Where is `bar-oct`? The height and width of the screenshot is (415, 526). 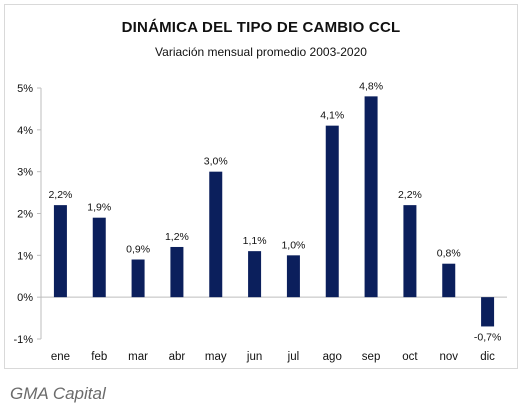
bar-oct is located at coordinates (410, 251).